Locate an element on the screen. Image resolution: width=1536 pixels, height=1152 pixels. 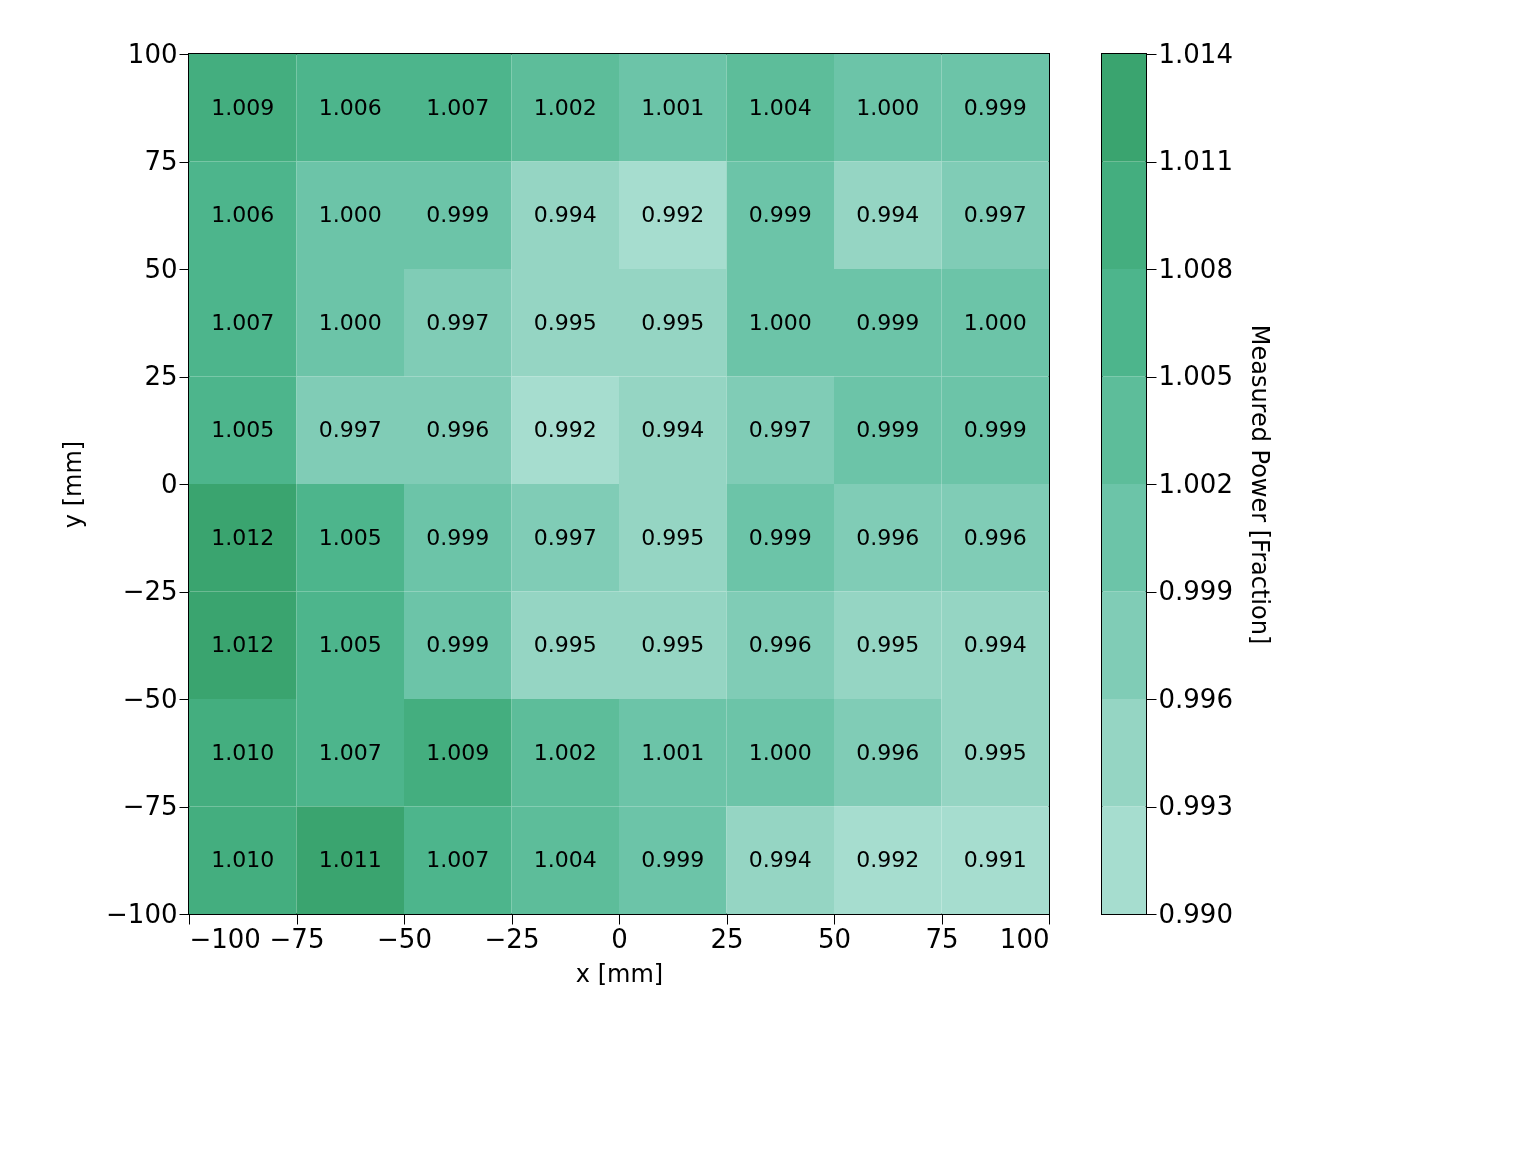
color-bar-label: 1.005 is located at coordinates (1195, 376).